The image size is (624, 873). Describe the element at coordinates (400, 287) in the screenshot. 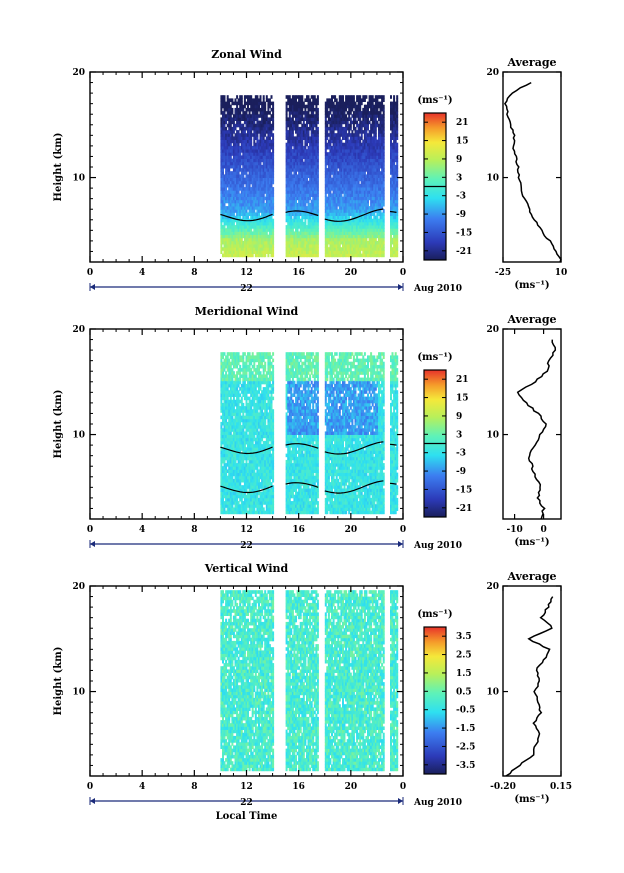

I see `date-bar-arrow` at that location.